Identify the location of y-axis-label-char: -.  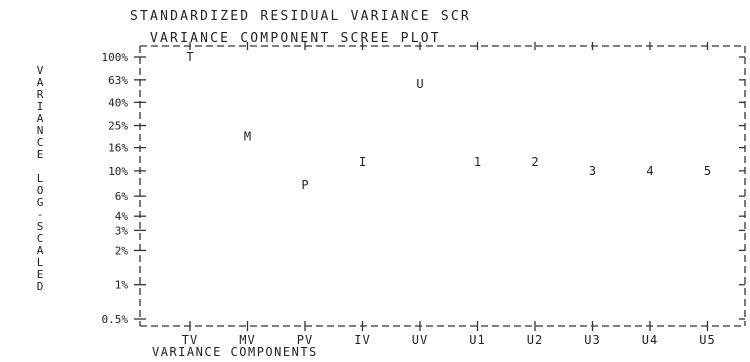
(40, 214).